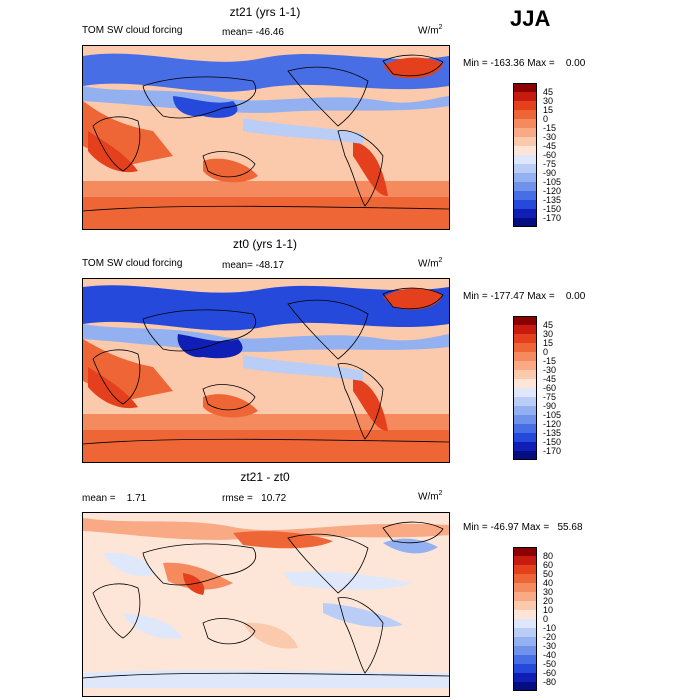  What do you see at coordinates (550, 379) in the screenshot?
I see `colorbar-label: -45` at bounding box center [550, 379].